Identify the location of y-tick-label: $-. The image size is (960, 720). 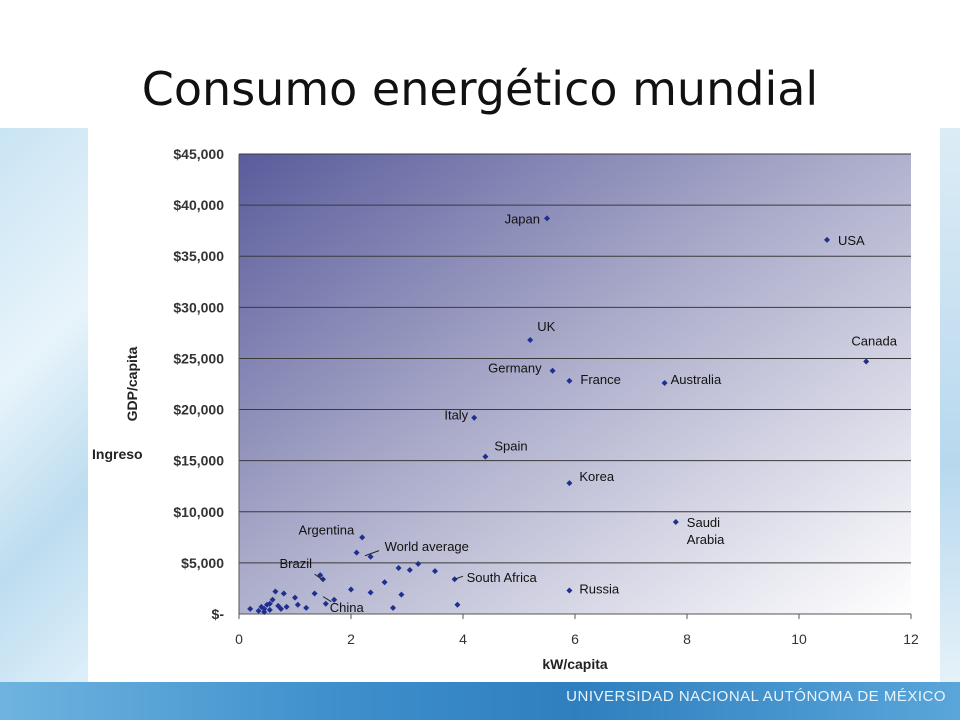
(218, 614).